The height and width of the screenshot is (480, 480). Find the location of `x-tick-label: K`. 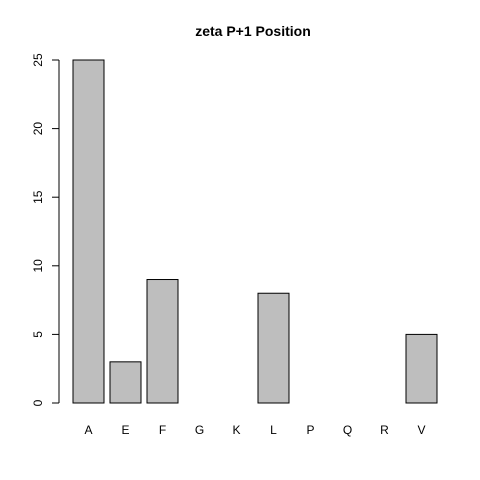

x-tick-label: K is located at coordinates (236, 430).